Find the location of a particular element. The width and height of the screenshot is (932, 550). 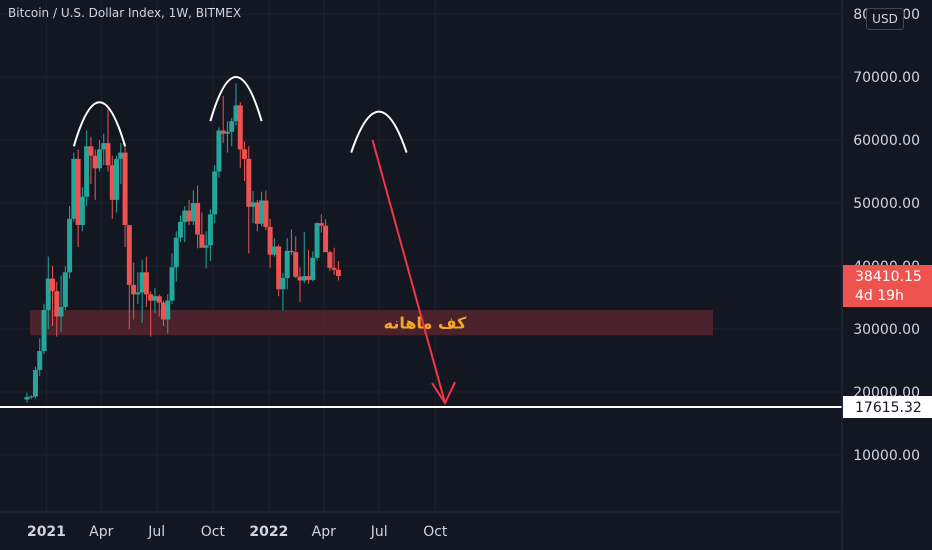

arrow-line is located at coordinates (409, 271).